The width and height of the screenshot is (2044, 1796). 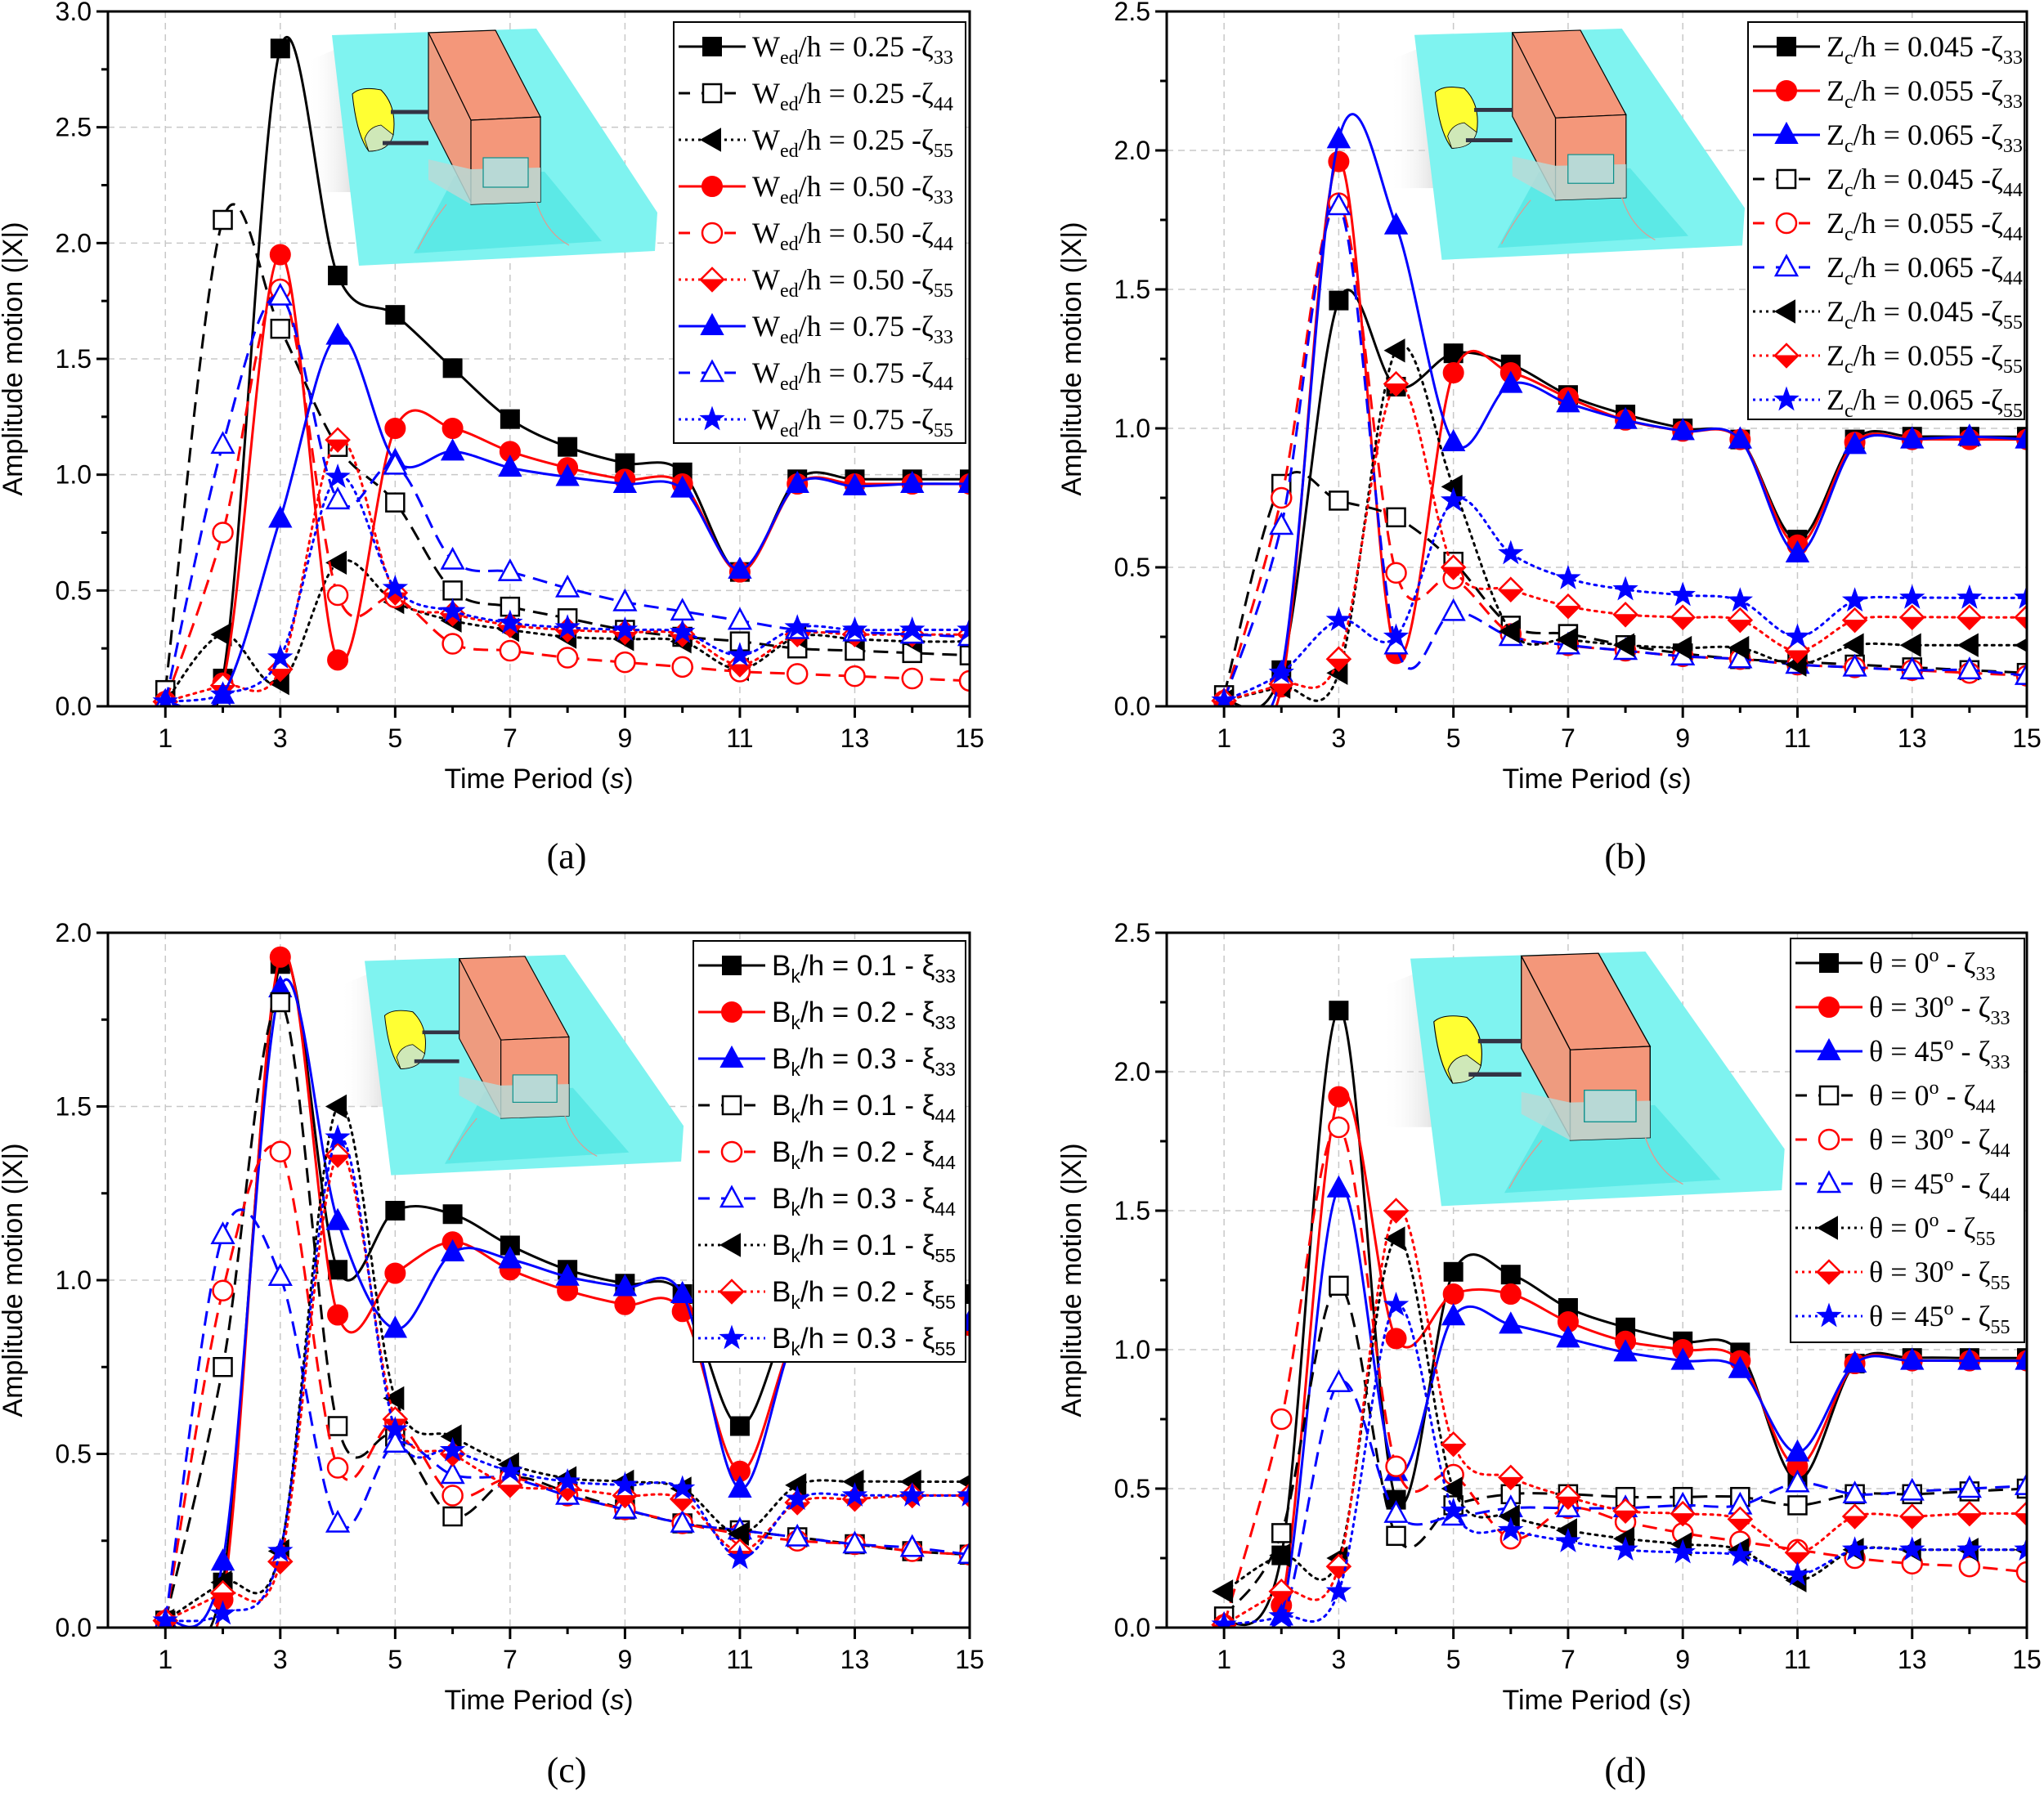 What do you see at coordinates (74, 1107) in the screenshot?
I see `y-tick-label: 1.5` at bounding box center [74, 1107].